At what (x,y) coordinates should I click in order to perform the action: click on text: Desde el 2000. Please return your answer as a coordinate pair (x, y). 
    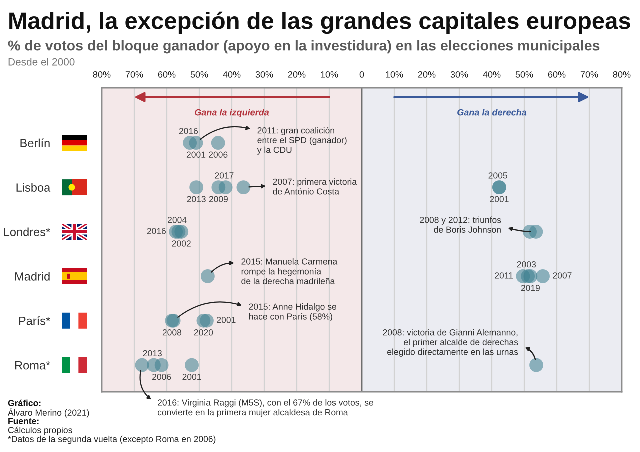
    Looking at the image, I should click on (41, 62).